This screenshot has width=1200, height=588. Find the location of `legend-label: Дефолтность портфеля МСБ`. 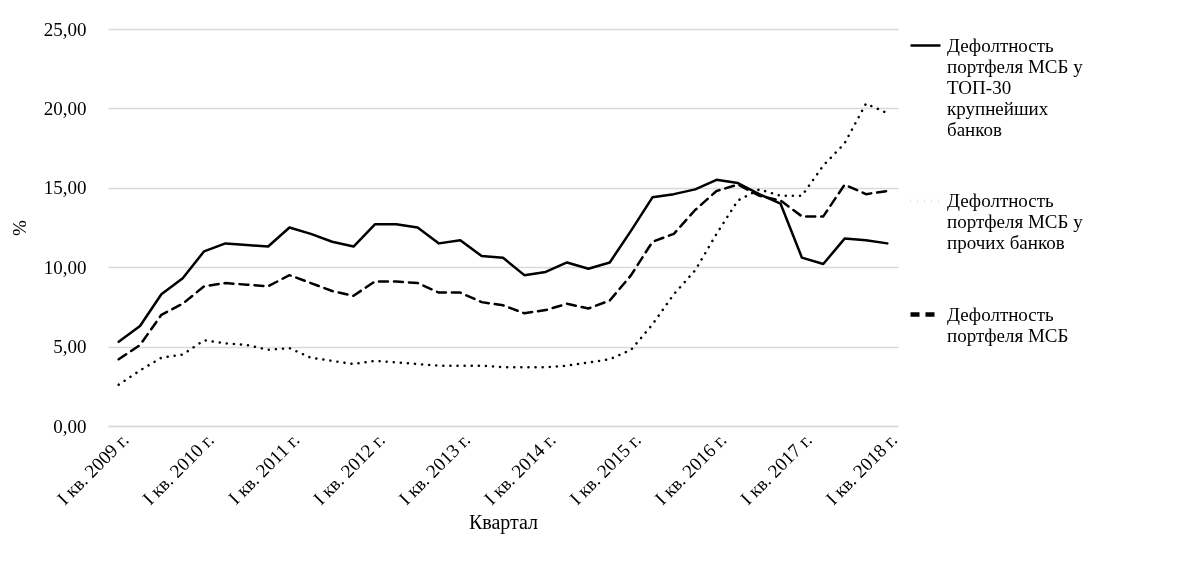

legend-label: Дефолтность портфеля МСБ is located at coordinates (1008, 324).